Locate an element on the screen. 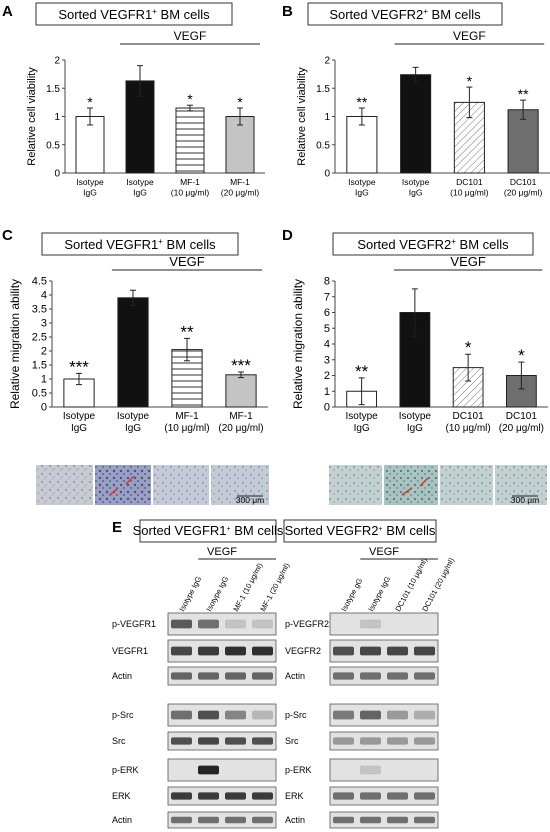  western-right-title-prefix: Sorted VEGFR2 is located at coordinates (332, 530).